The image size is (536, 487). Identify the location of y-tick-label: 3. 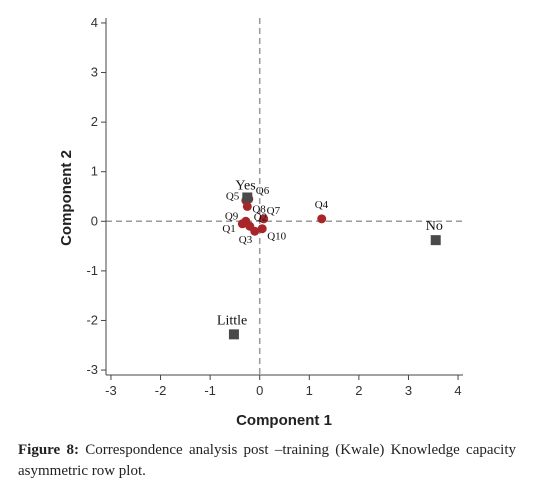
(94, 72).